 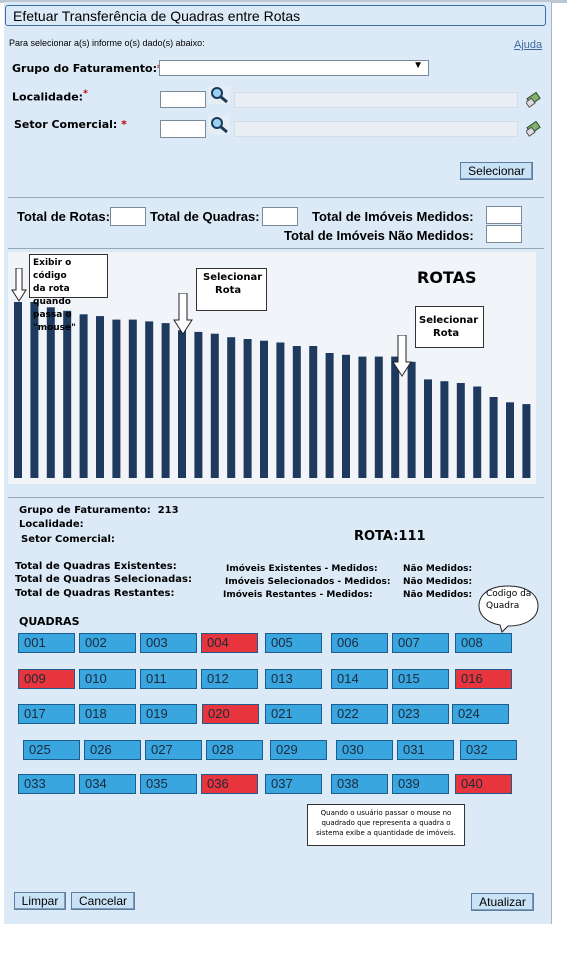 I want to click on quadra-015: 015, so click(x=420, y=679).